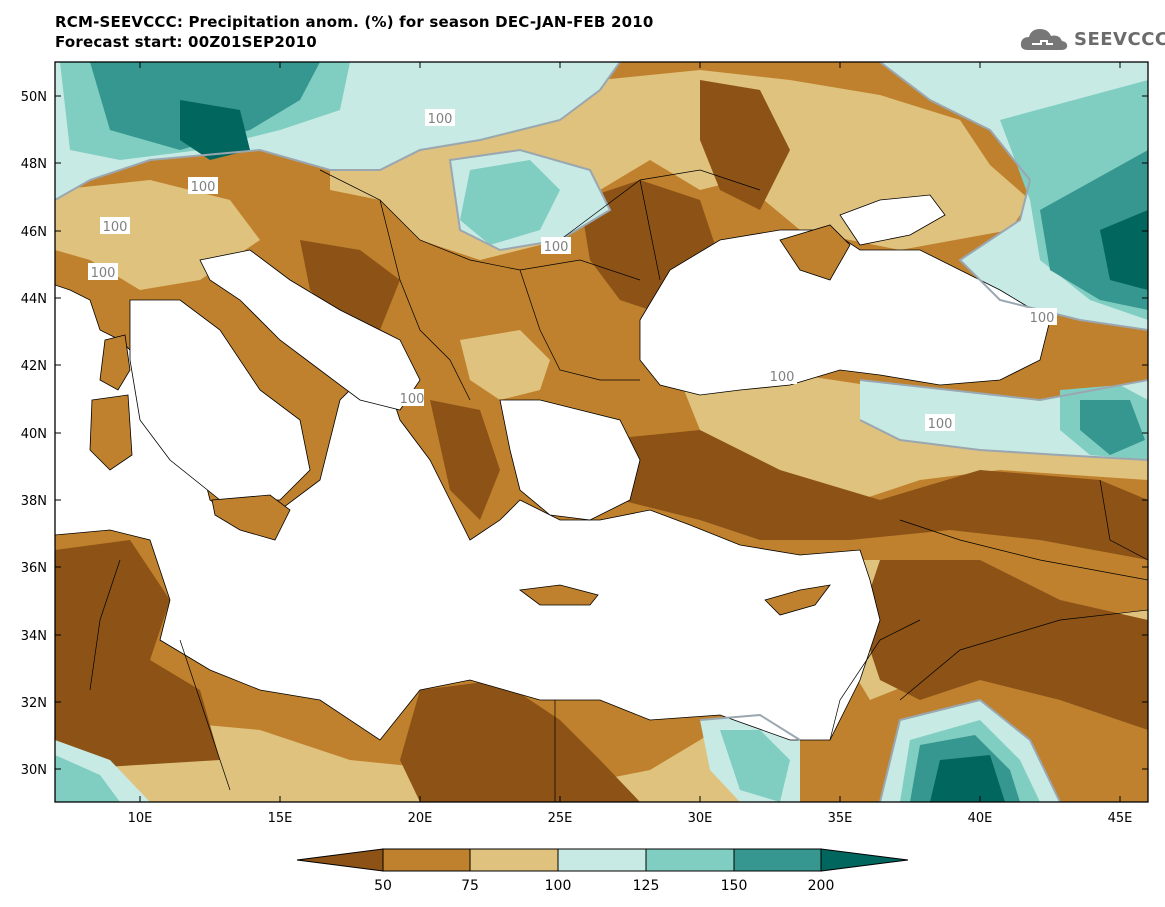 The width and height of the screenshot is (1165, 907). What do you see at coordinates (560, 818) in the screenshot?
I see `lon-label: 25E` at bounding box center [560, 818].